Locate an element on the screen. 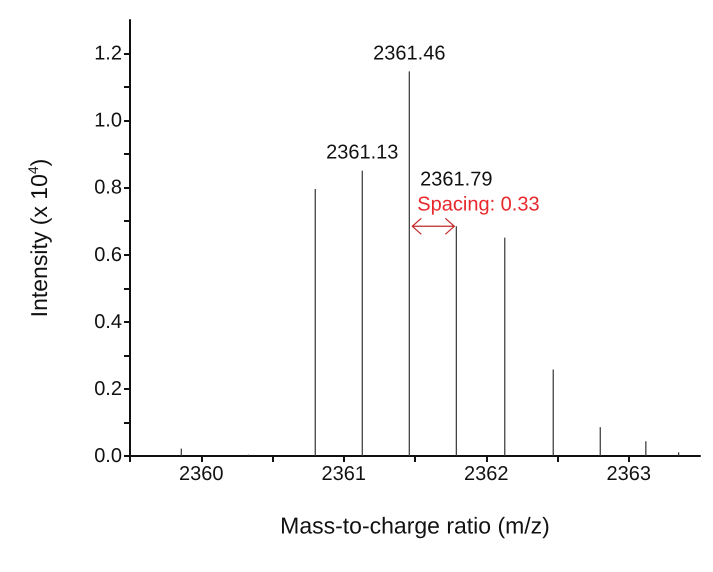 The image size is (713, 572). y-tick-label: 0.4 is located at coordinates (108, 321).